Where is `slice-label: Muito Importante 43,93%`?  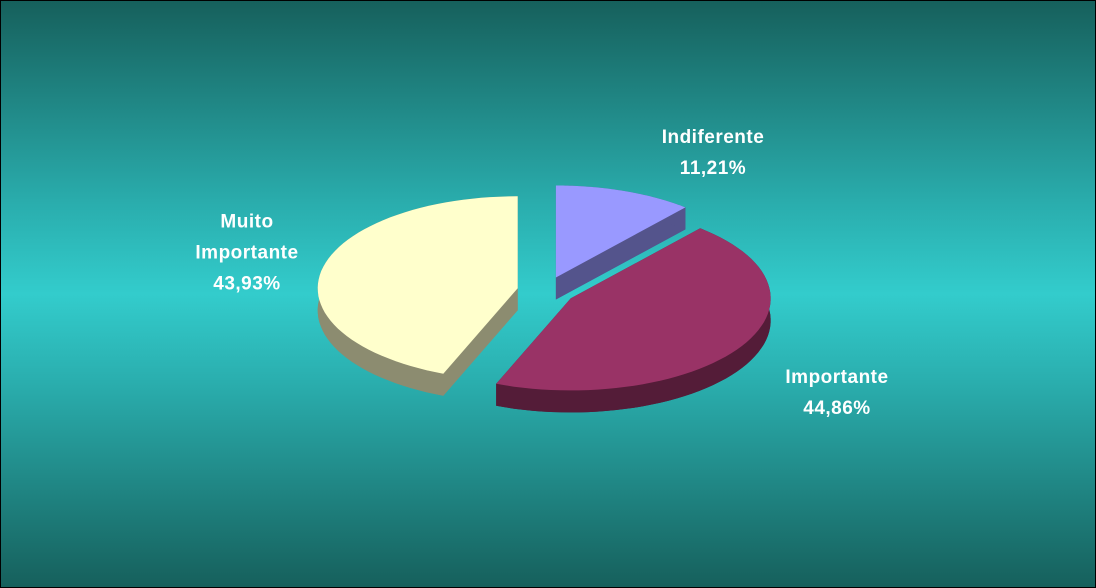 slice-label: Muito Importante 43,93% is located at coordinates (247, 253).